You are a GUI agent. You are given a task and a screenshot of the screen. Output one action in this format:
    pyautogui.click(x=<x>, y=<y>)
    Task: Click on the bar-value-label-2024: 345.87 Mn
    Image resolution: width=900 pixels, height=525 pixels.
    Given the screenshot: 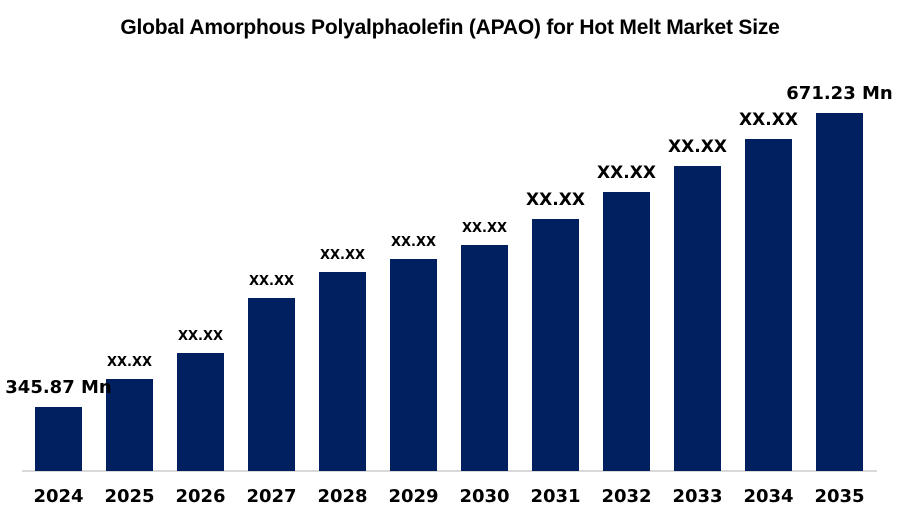 What is the action you would take?
    pyautogui.click(x=58, y=388)
    